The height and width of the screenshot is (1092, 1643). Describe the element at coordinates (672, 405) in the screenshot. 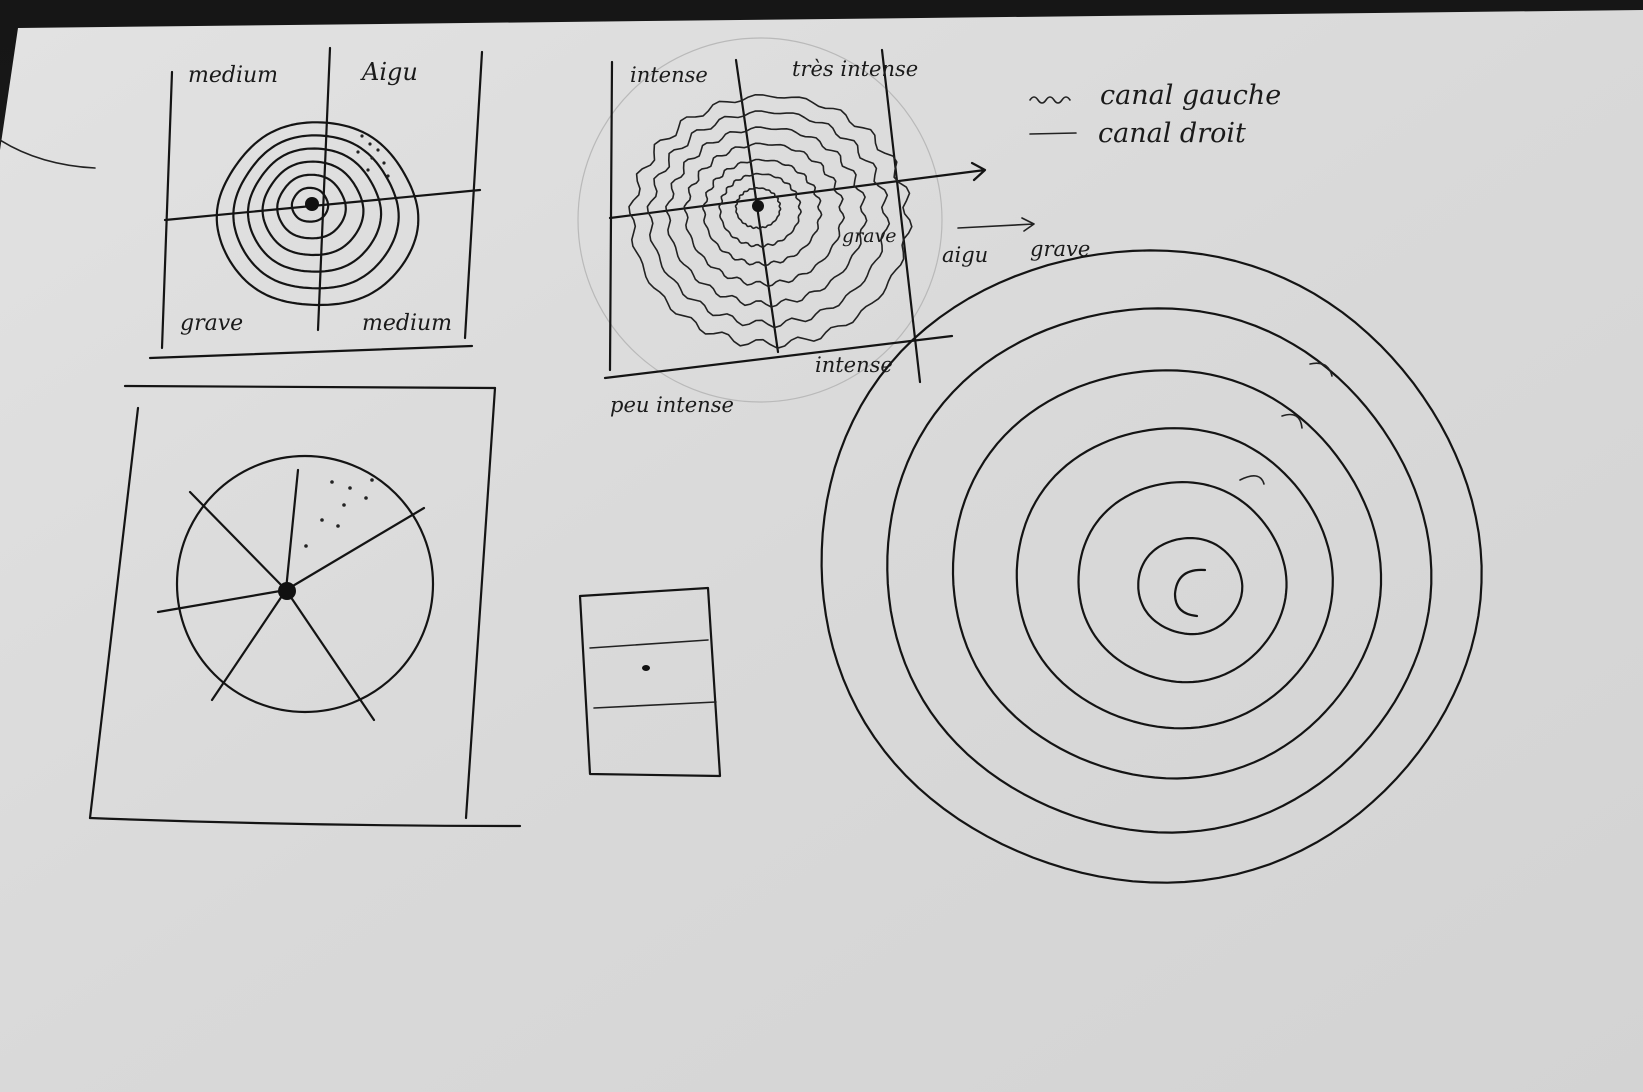

I see `label-peu-intense: peu intense` at that location.